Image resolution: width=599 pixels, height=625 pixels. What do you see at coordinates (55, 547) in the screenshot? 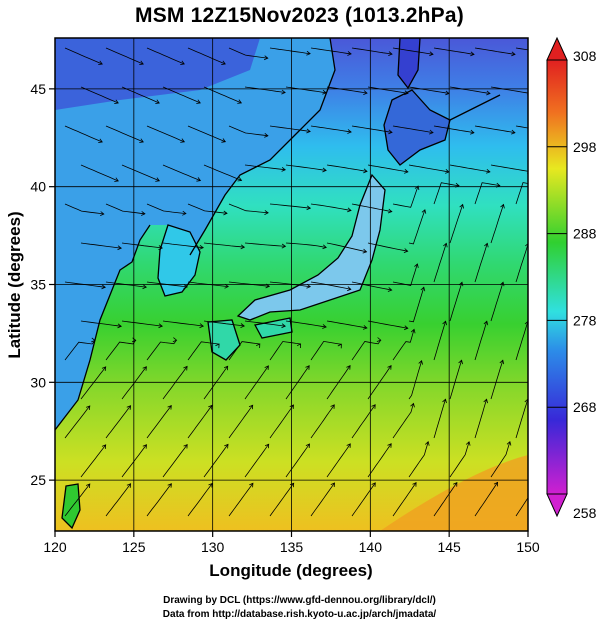
I see `x-tick-label: 120` at bounding box center [55, 547].